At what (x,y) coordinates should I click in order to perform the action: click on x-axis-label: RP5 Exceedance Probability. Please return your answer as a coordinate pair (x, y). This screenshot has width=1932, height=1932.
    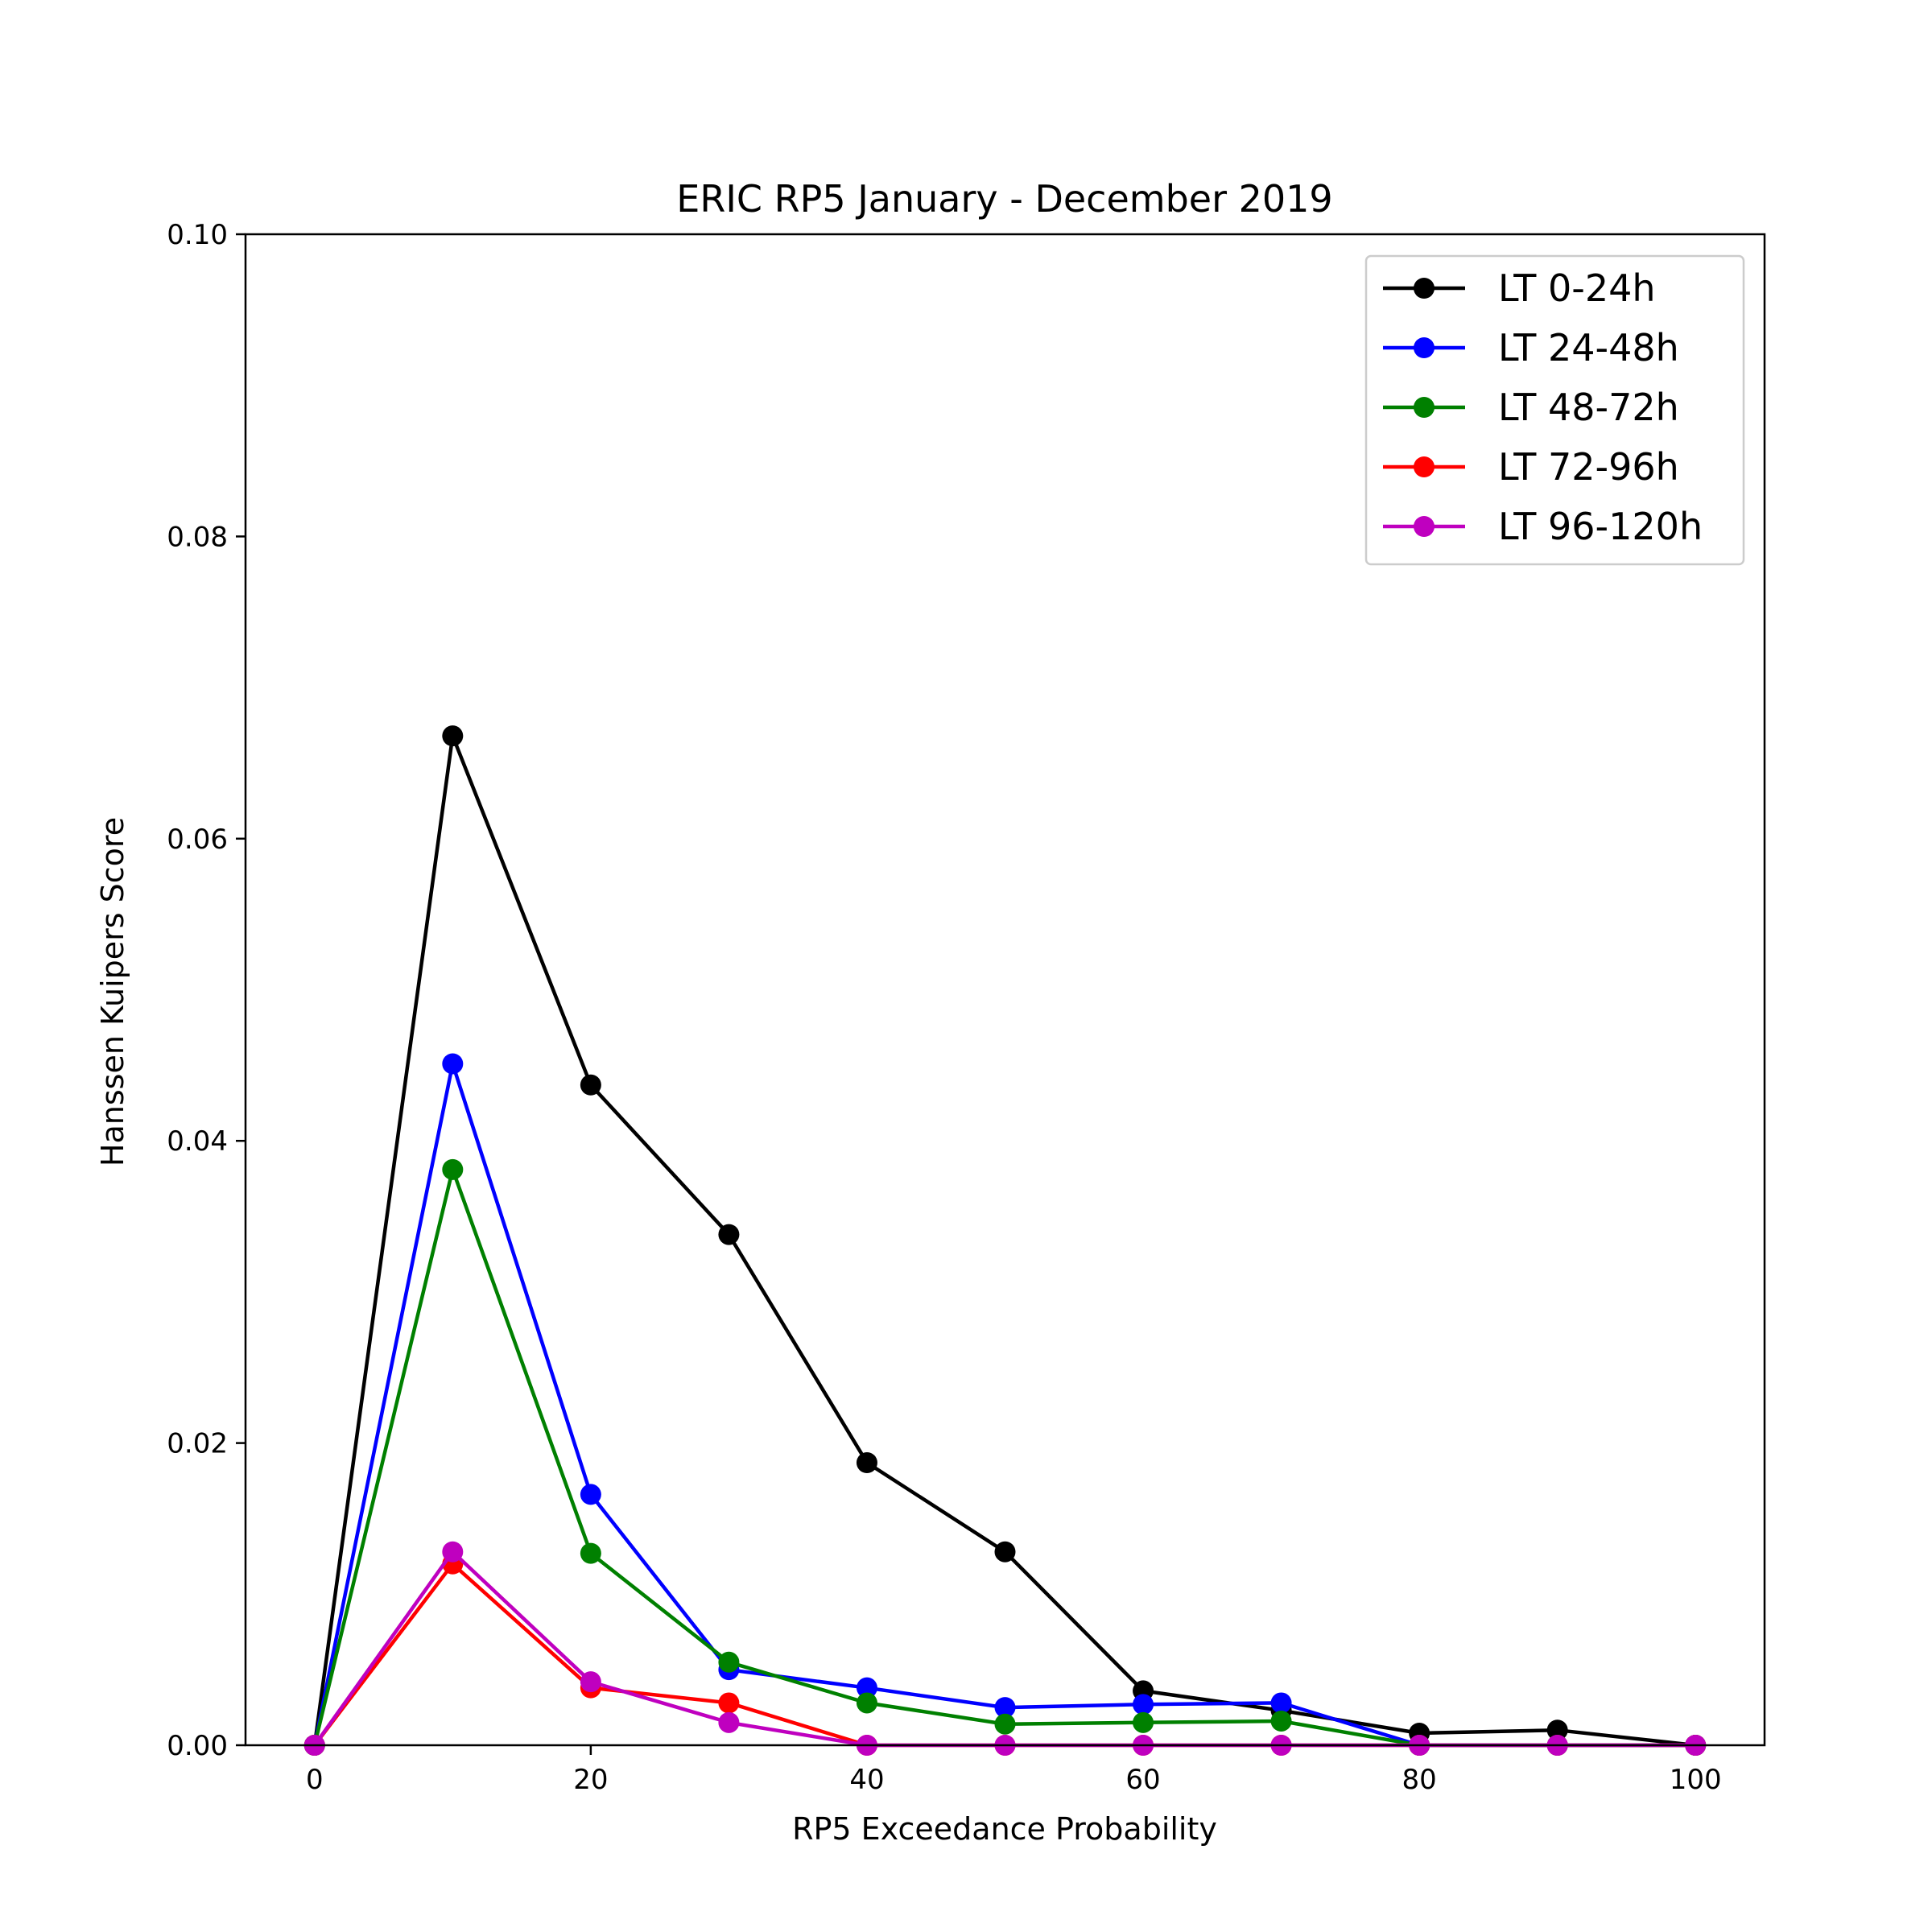
    Looking at the image, I should click on (1005, 1829).